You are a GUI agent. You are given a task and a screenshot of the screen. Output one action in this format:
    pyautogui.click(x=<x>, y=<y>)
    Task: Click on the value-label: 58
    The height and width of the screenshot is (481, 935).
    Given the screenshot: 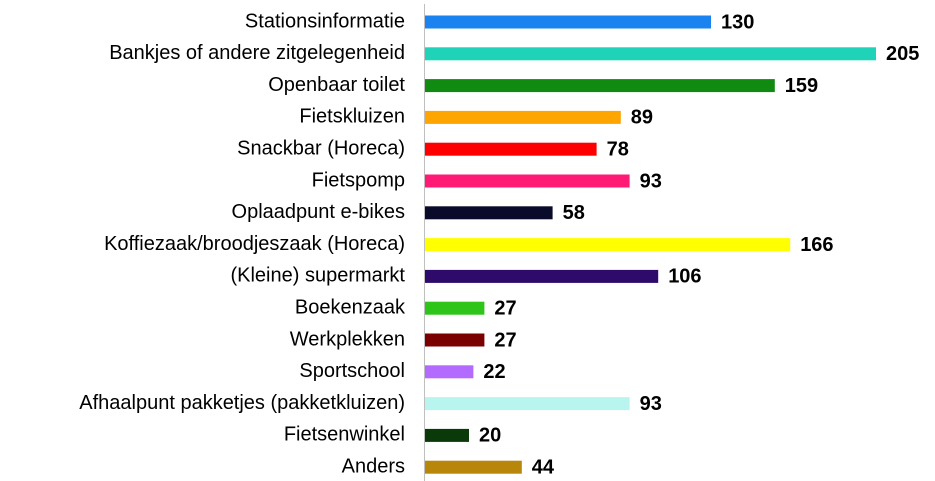 What is the action you would take?
    pyautogui.click(x=574, y=213)
    